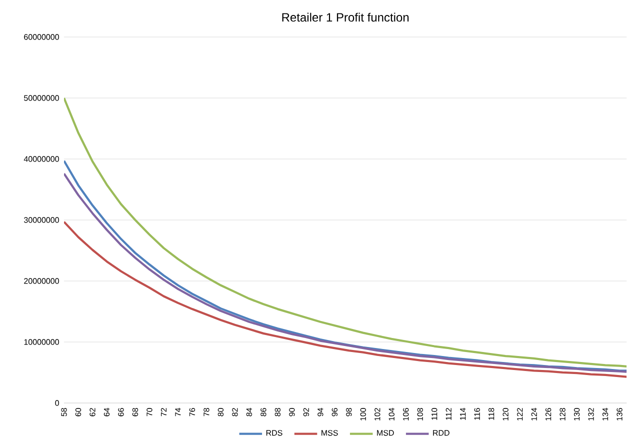  Describe the element at coordinates (321, 412) in the screenshot. I see `x-tick-label: 94` at that location.